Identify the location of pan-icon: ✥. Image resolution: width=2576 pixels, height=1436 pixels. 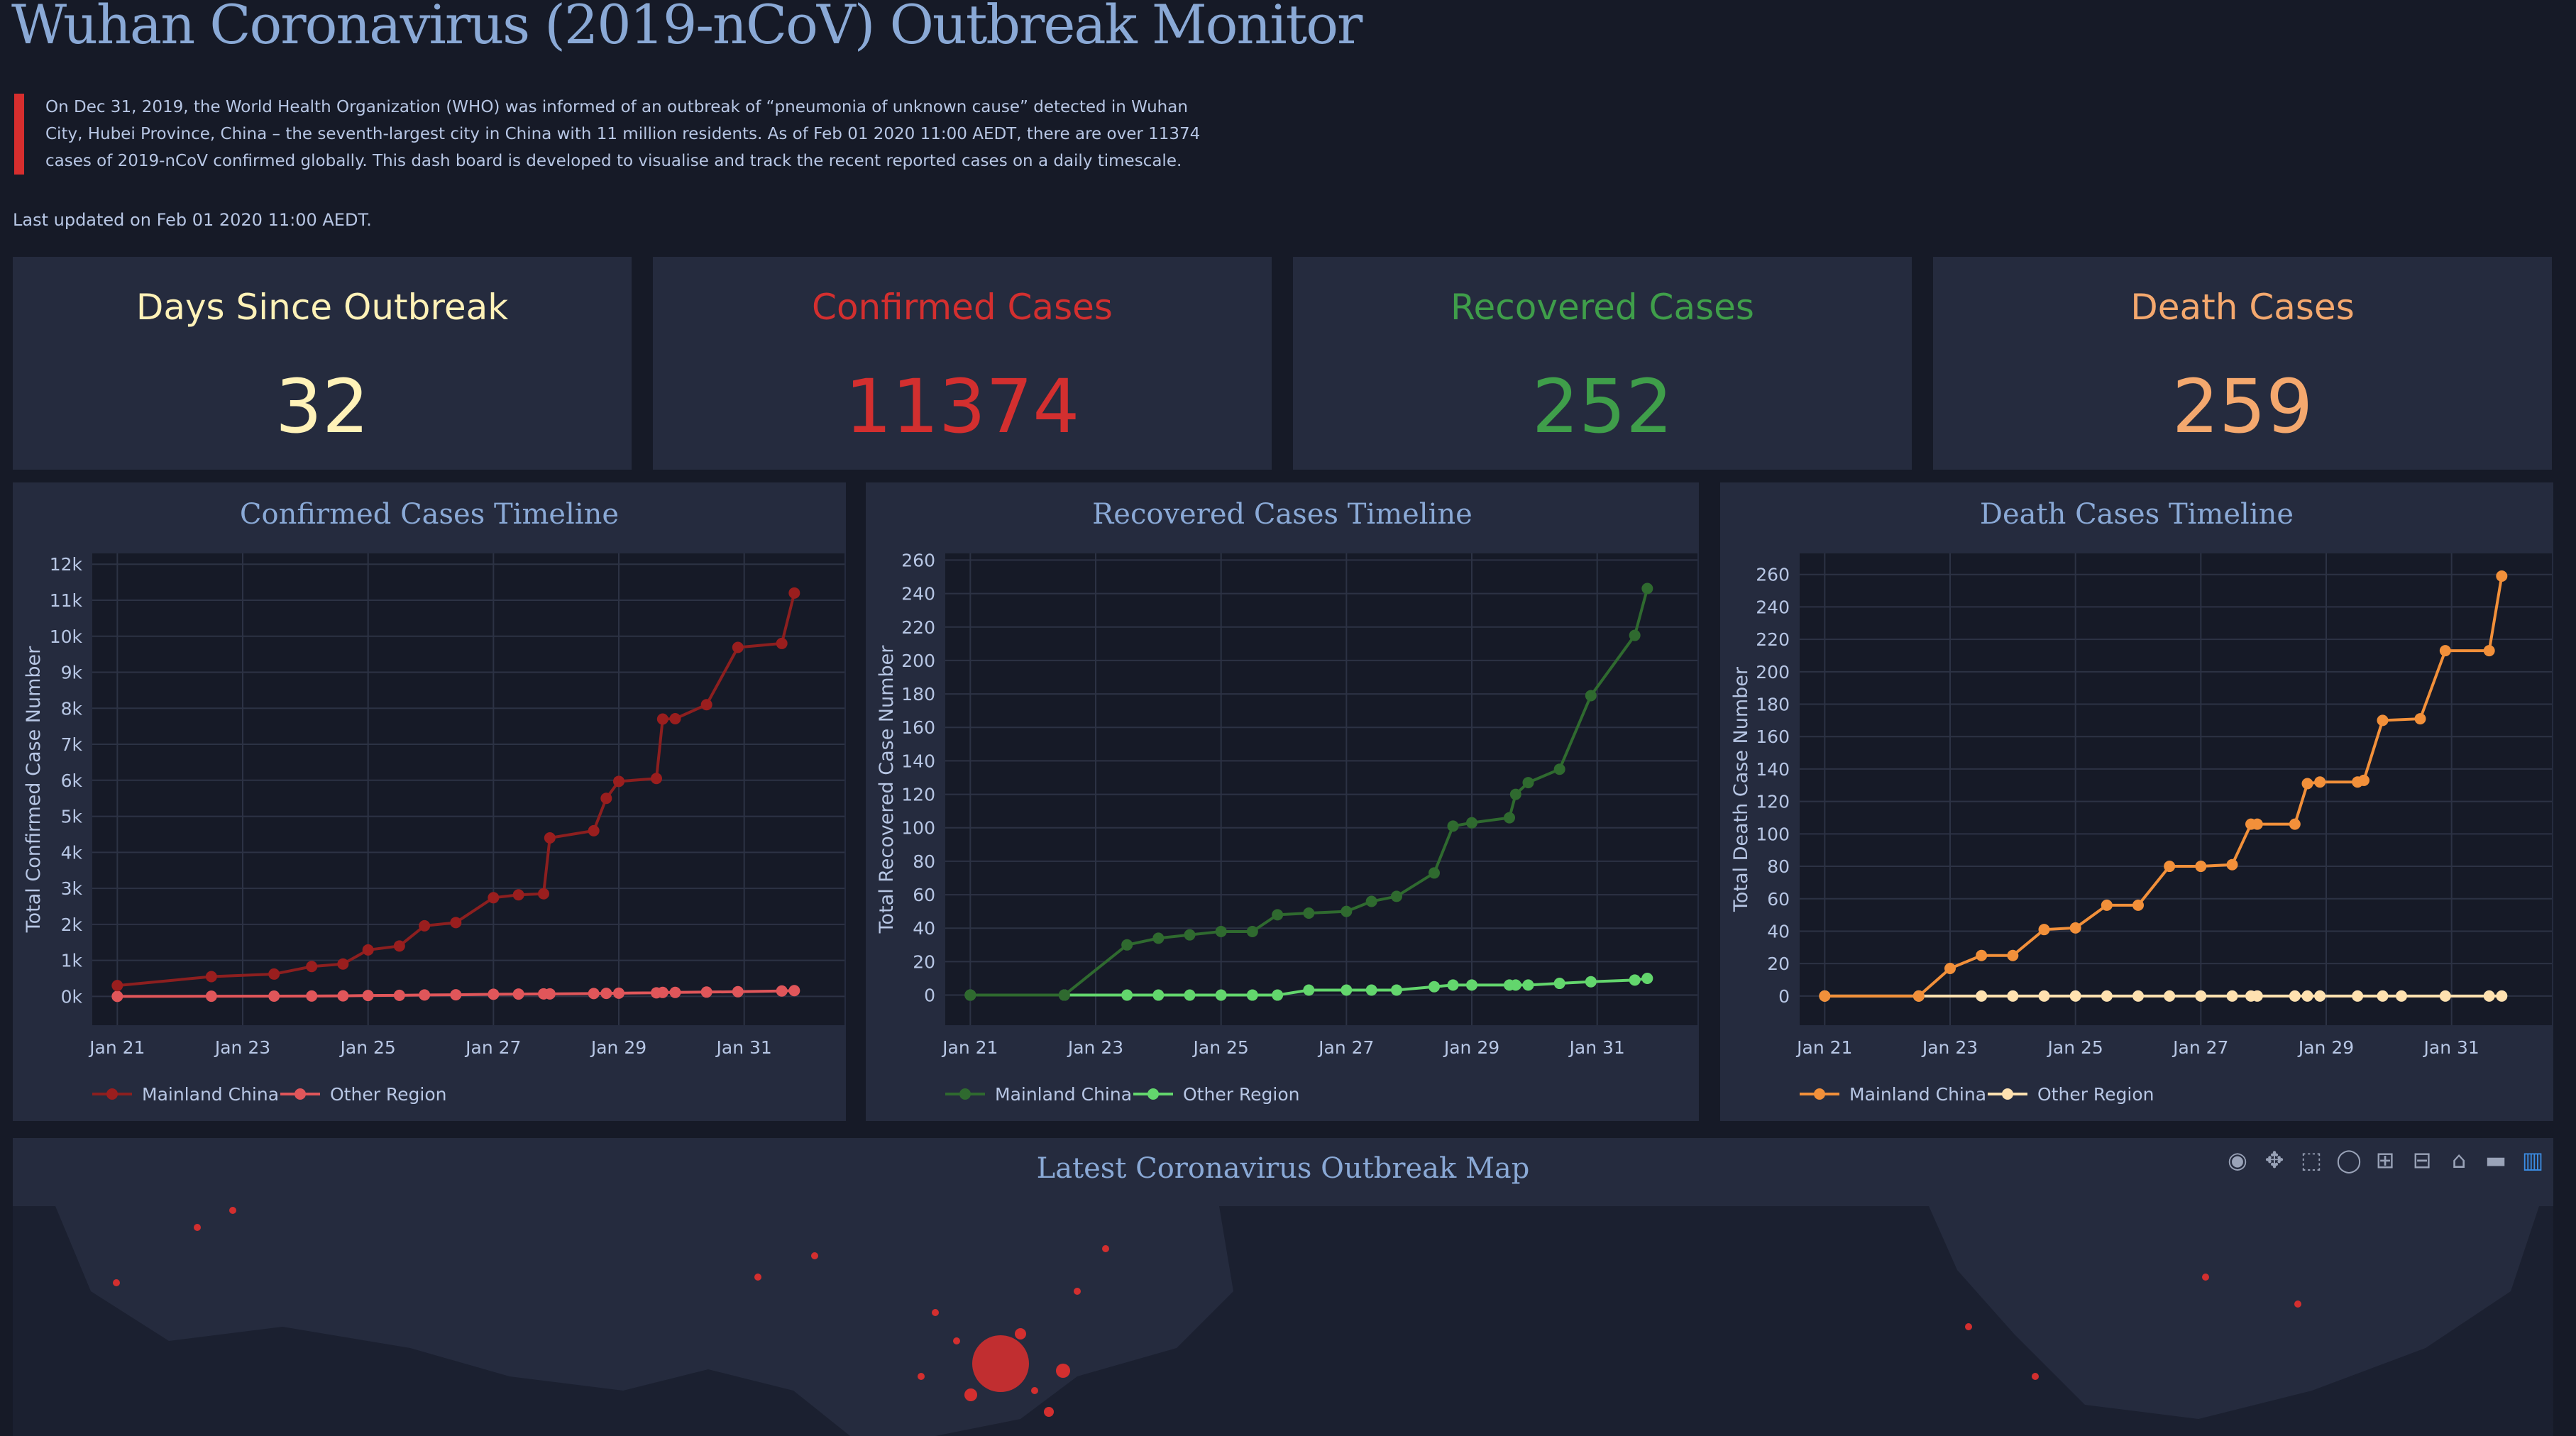
(2274, 1160).